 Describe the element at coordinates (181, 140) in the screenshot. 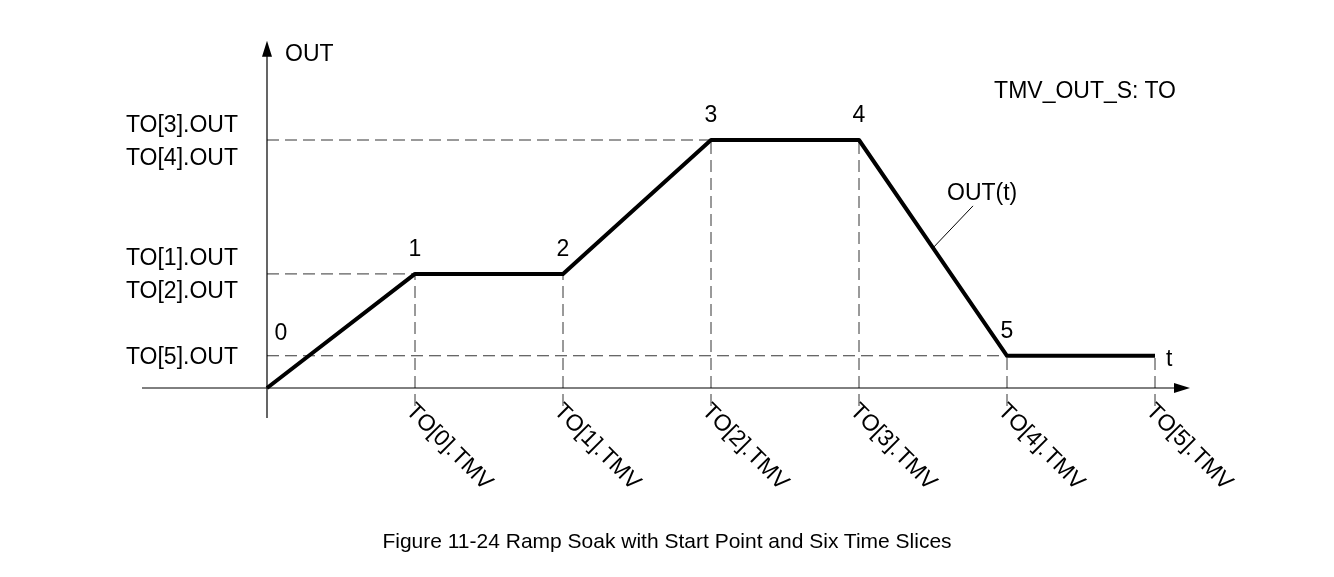

I see `ref-line-label: TO[3].OUT TO[4].OUT` at that location.